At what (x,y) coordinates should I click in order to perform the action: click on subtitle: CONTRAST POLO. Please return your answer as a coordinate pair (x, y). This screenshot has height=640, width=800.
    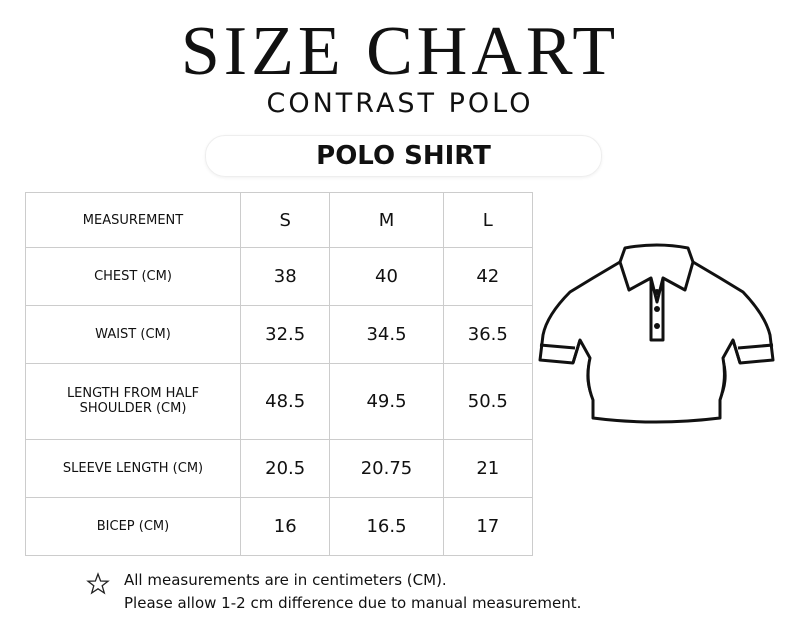
    Looking at the image, I should click on (400, 103).